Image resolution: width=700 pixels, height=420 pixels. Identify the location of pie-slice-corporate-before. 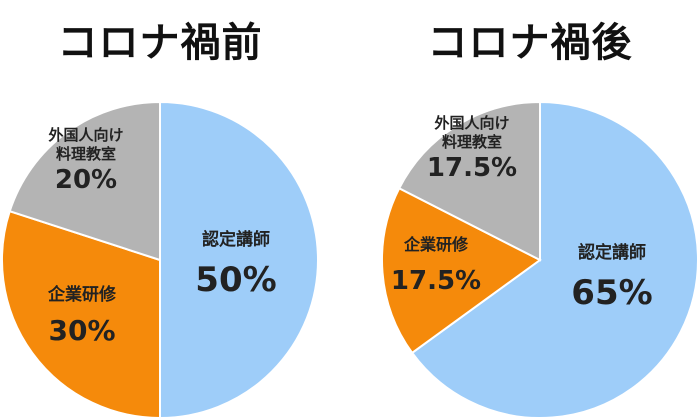
(81, 314).